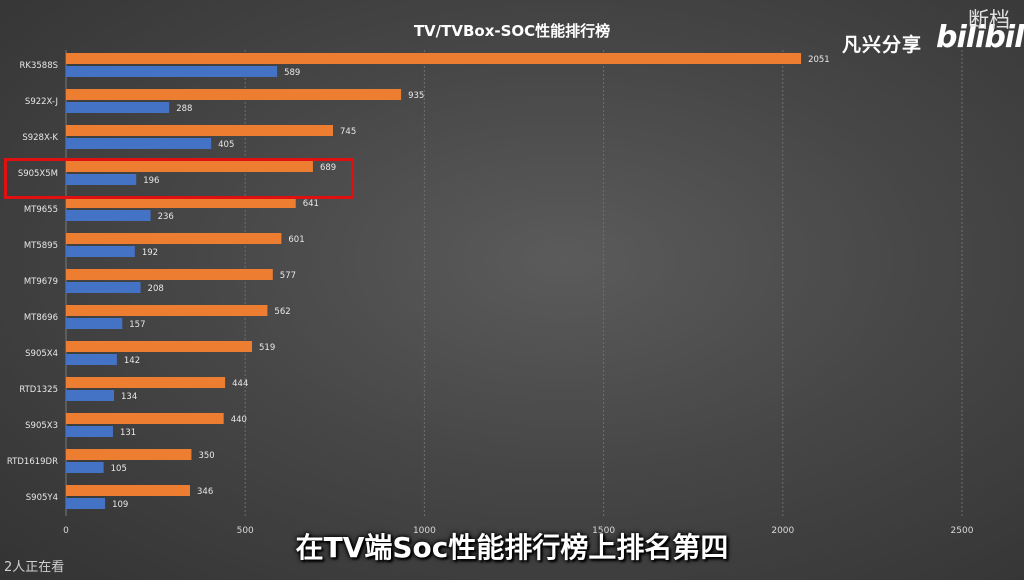  Describe the element at coordinates (40, 138) in the screenshot. I see `category-label: S928X-K` at that location.